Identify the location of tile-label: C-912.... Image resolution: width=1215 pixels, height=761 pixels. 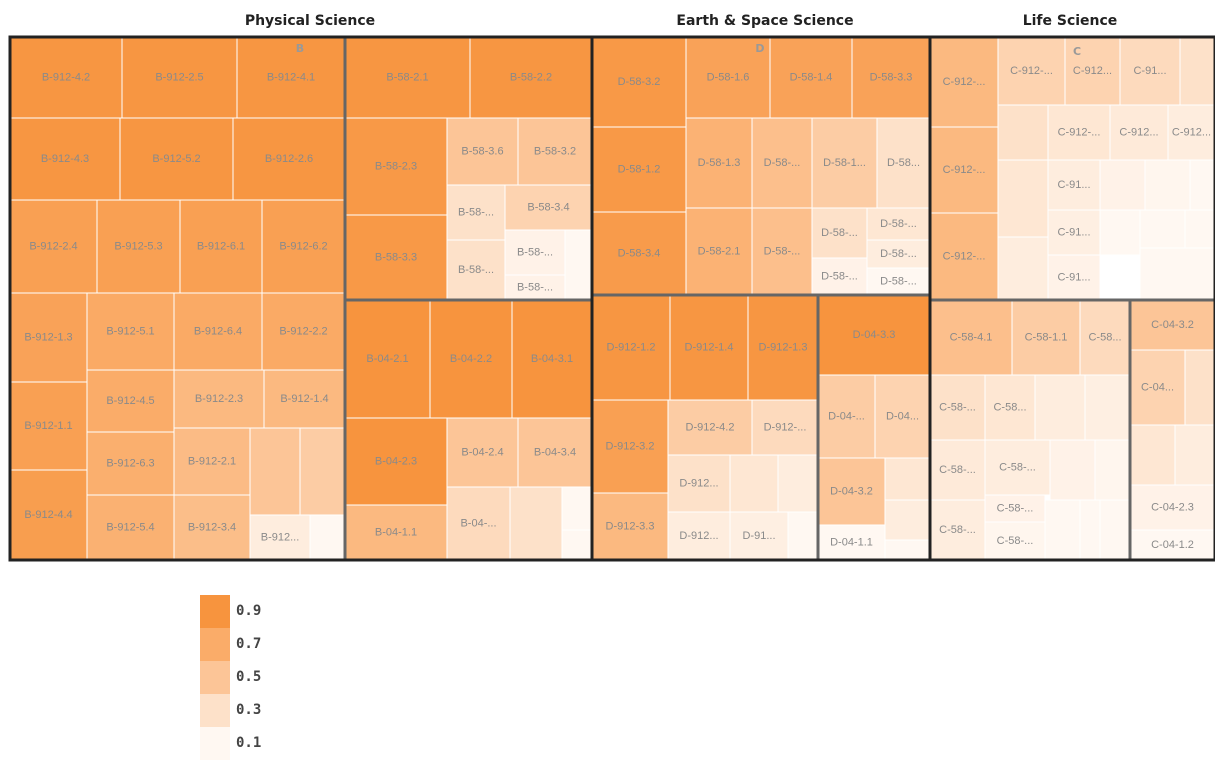
(1191, 132).